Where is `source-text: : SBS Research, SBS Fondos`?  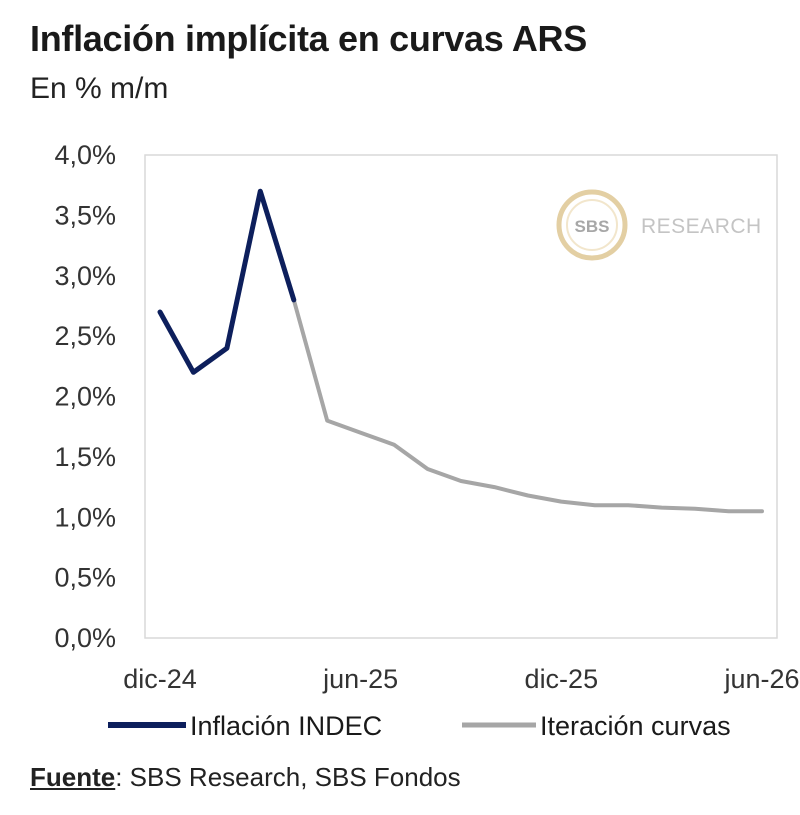
source-text: : SBS Research, SBS Fondos is located at coordinates (288, 777).